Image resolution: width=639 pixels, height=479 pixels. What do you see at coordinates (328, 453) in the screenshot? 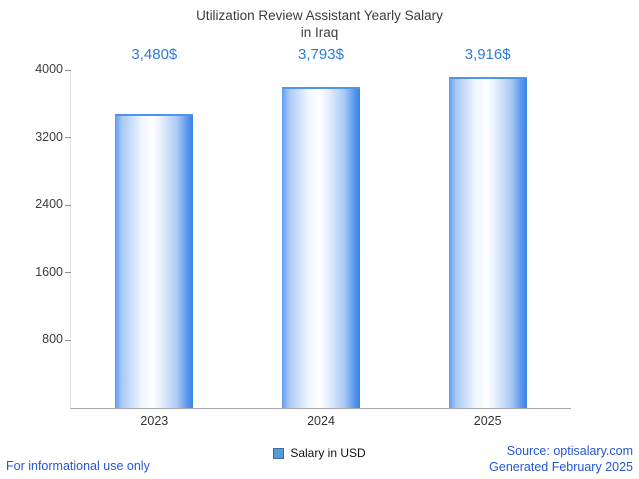
I see `legend-label: Salary in USD` at bounding box center [328, 453].